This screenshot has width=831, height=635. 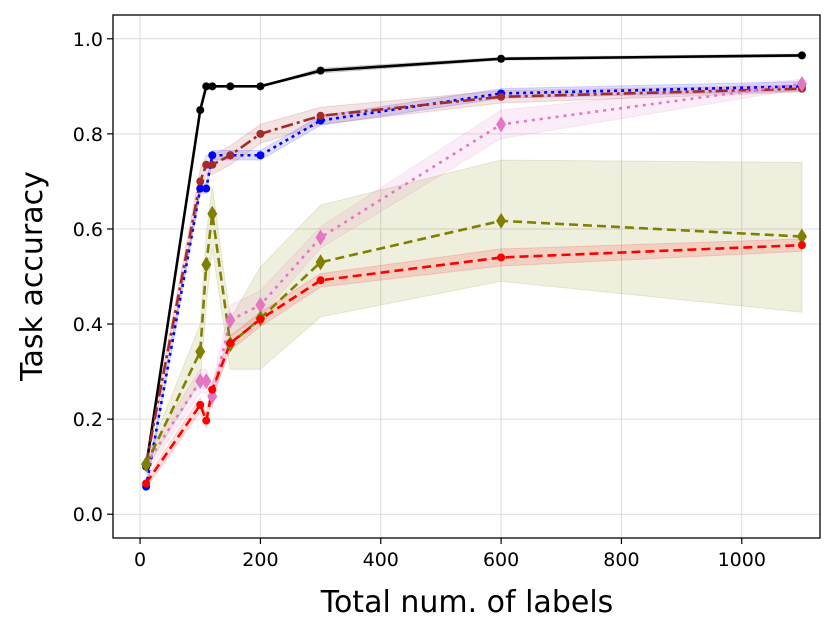 I want to click on x-tick-label: 400, so click(x=381, y=560).